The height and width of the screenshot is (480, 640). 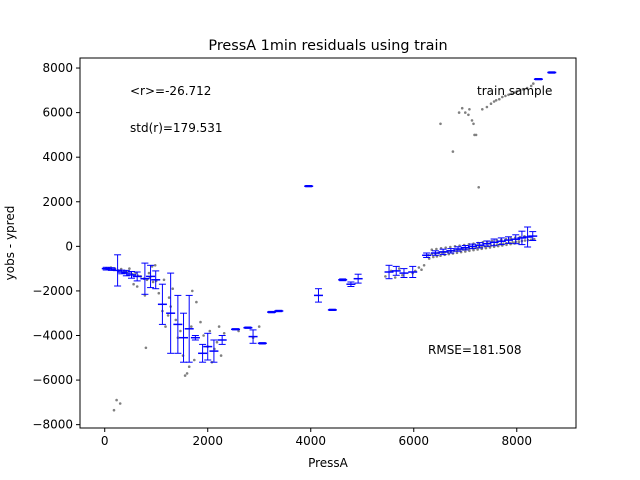 What do you see at coordinates (170, 91) in the screenshot?
I see `mean-annotation: <r>=-26.712` at bounding box center [170, 91].